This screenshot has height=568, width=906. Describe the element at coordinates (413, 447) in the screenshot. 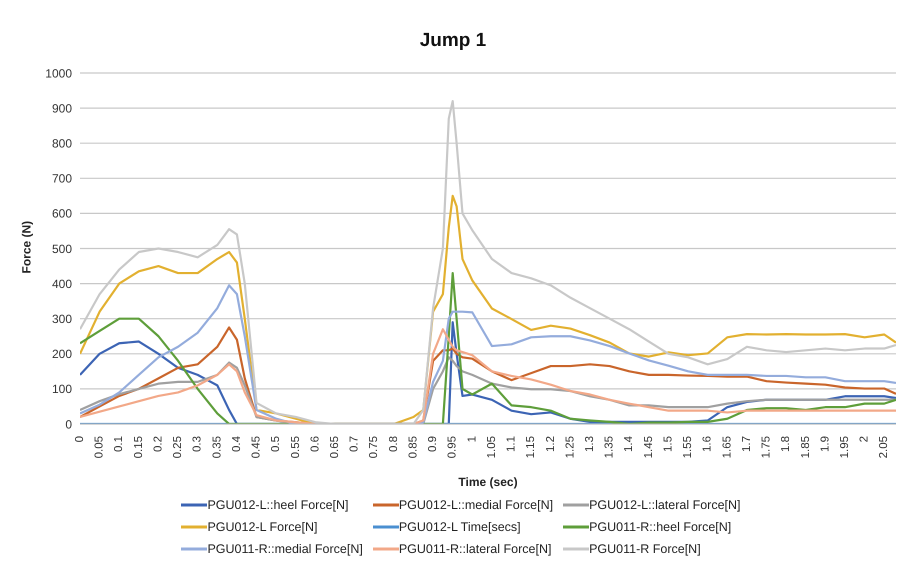

I see `x-tick-label: 0.85` at that location.